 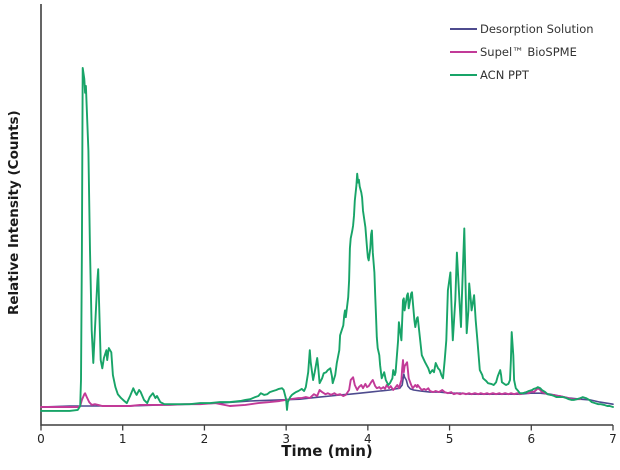 I want to click on legend-label: ACN PPT, so click(x=504, y=75).